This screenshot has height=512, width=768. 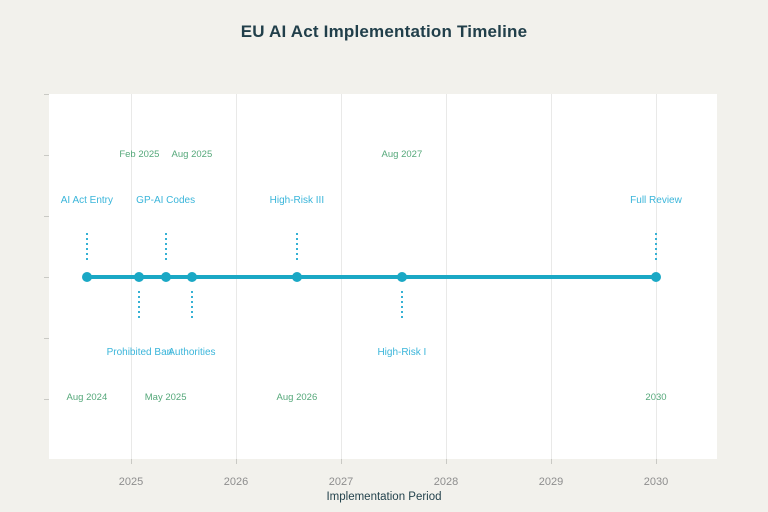 I want to click on milestone-label: High-Risk III, so click(x=297, y=200).